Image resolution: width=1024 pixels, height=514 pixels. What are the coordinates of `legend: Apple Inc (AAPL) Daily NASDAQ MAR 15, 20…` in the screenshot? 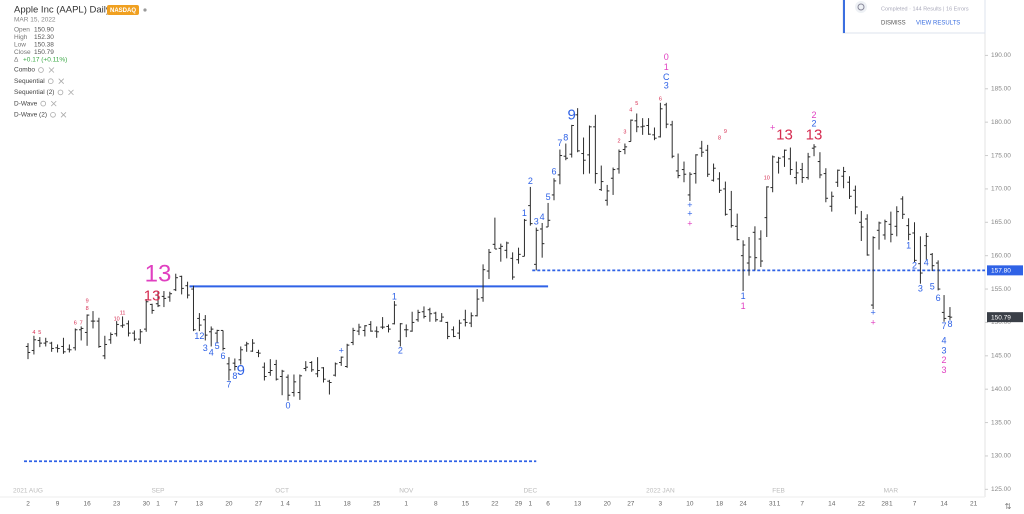 It's located at (80, 62).